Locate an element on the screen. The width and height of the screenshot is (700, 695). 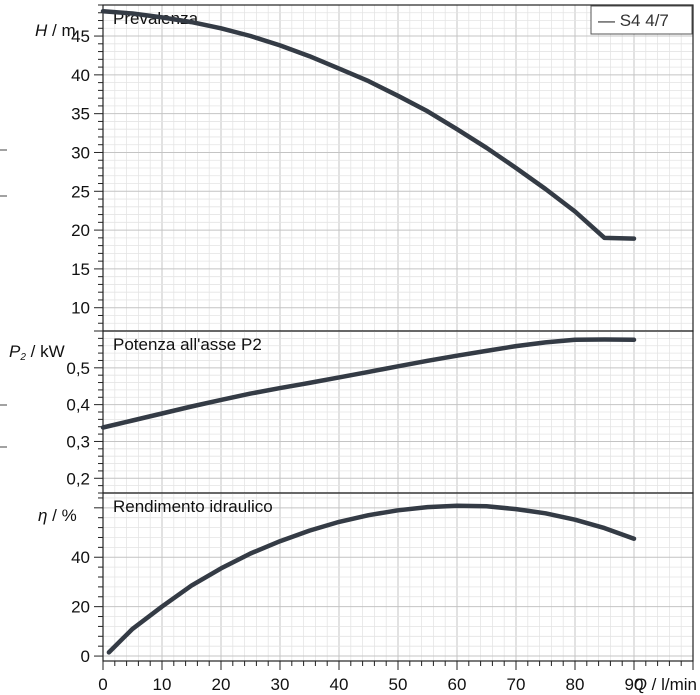
x-axis-label: Q / l/min is located at coordinates (665, 684).